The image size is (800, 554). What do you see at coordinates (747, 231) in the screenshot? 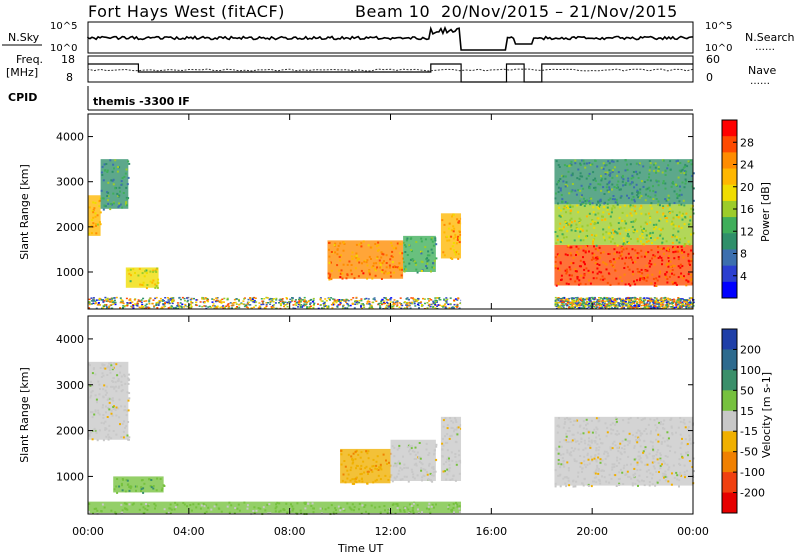
I see `colorbar-tick-label: 12` at bounding box center [747, 231].